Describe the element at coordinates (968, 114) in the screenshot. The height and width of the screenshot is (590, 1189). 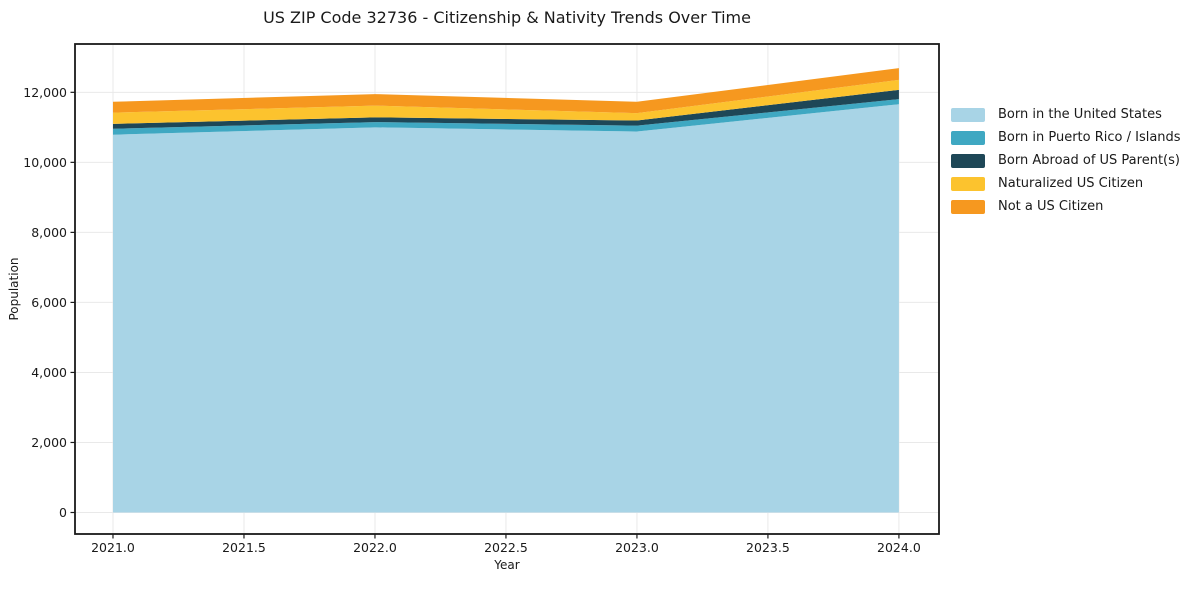
I see `legend-swatch-born-in-the-united-states` at that location.